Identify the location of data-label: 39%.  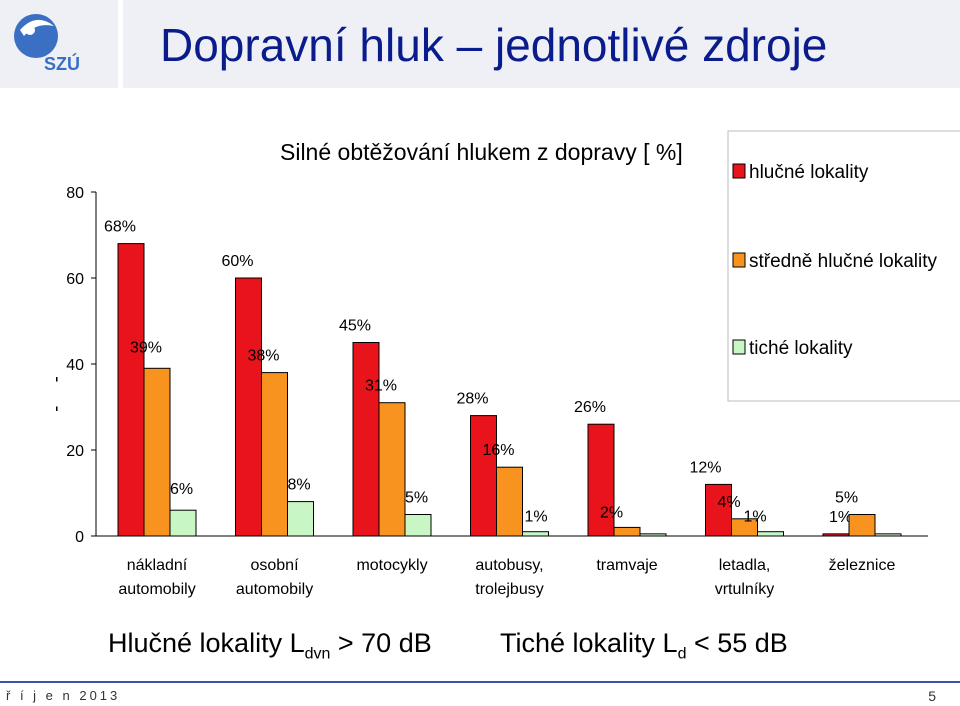
(146, 347).